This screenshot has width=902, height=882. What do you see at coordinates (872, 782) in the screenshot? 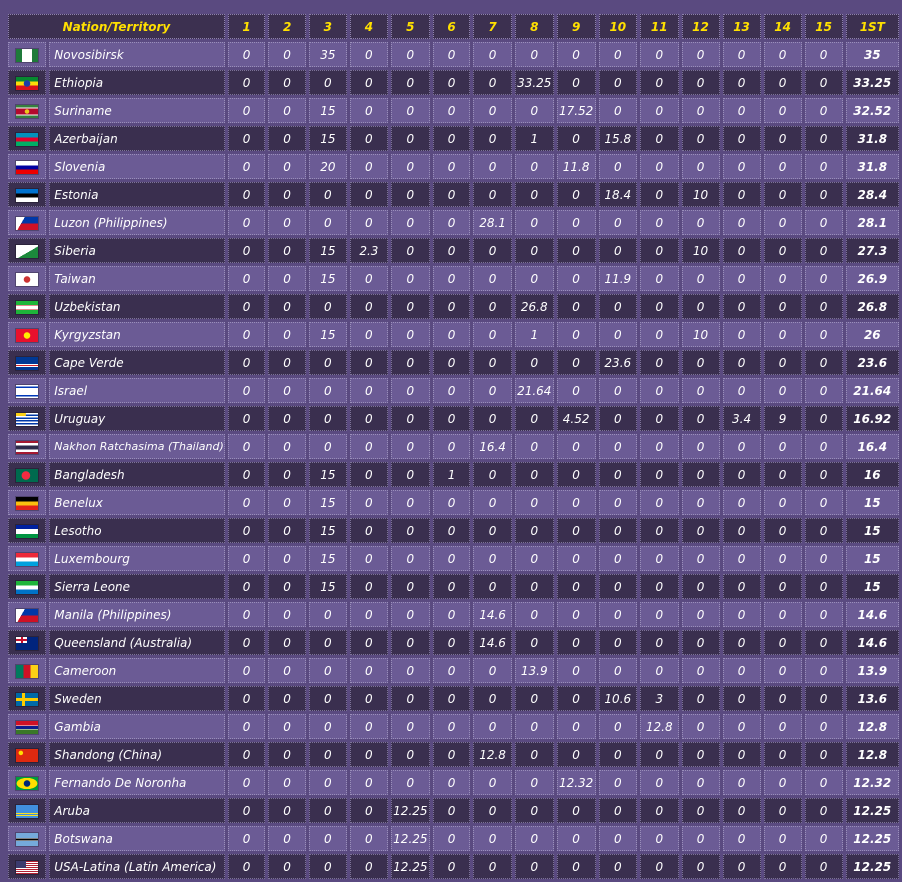
I see `total-cell: 12.32` at bounding box center [872, 782].